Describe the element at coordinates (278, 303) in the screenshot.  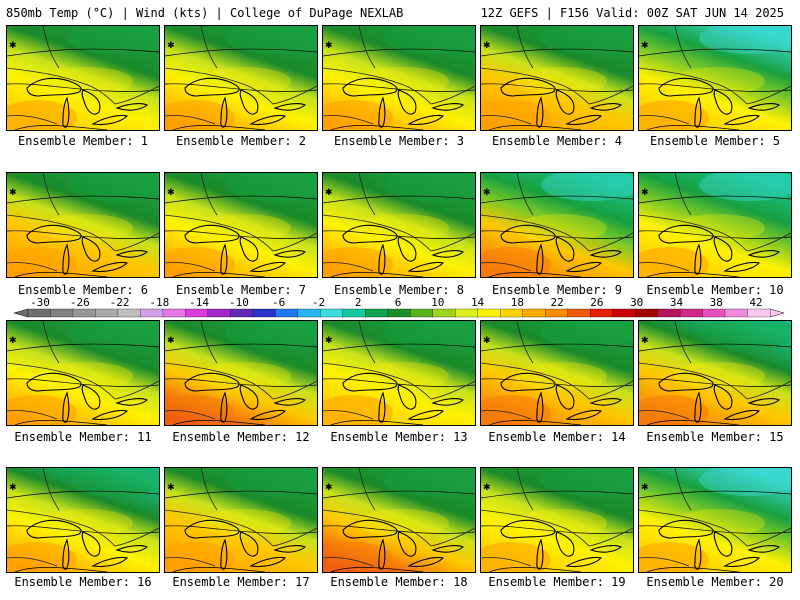
I see `colorbar-tick-label: -6` at that location.